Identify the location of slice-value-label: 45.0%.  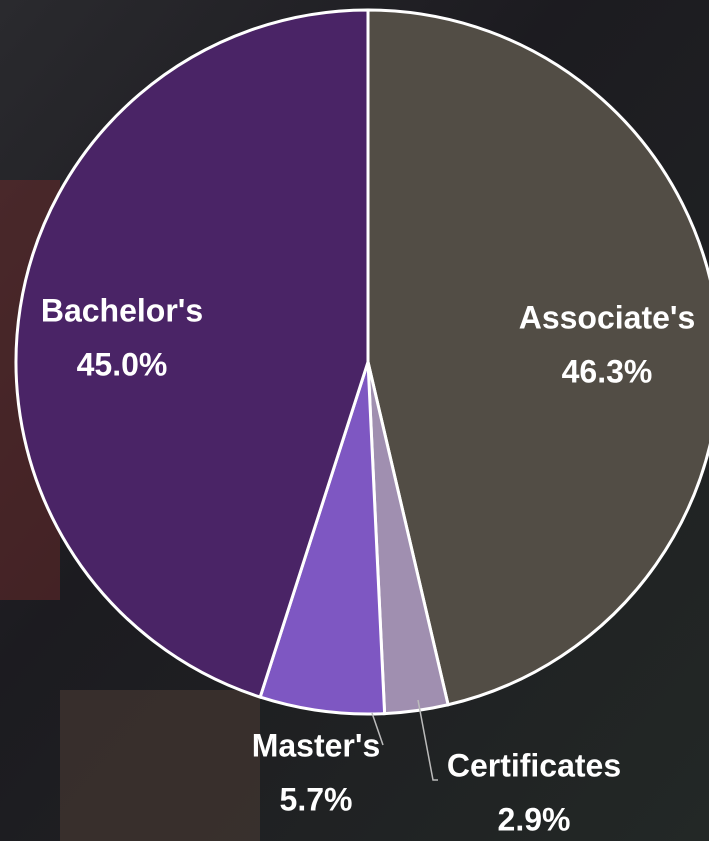
(122, 364).